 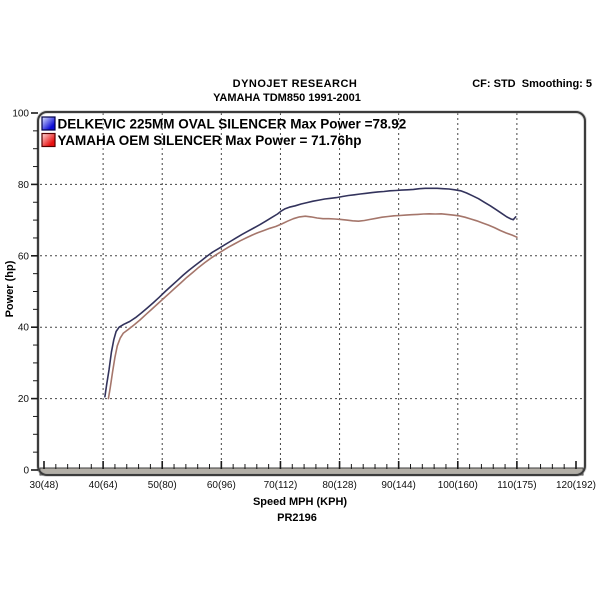 I want to click on vehicle-subtitle: YAMAHA TDM850 1991-2001, so click(x=287, y=98).